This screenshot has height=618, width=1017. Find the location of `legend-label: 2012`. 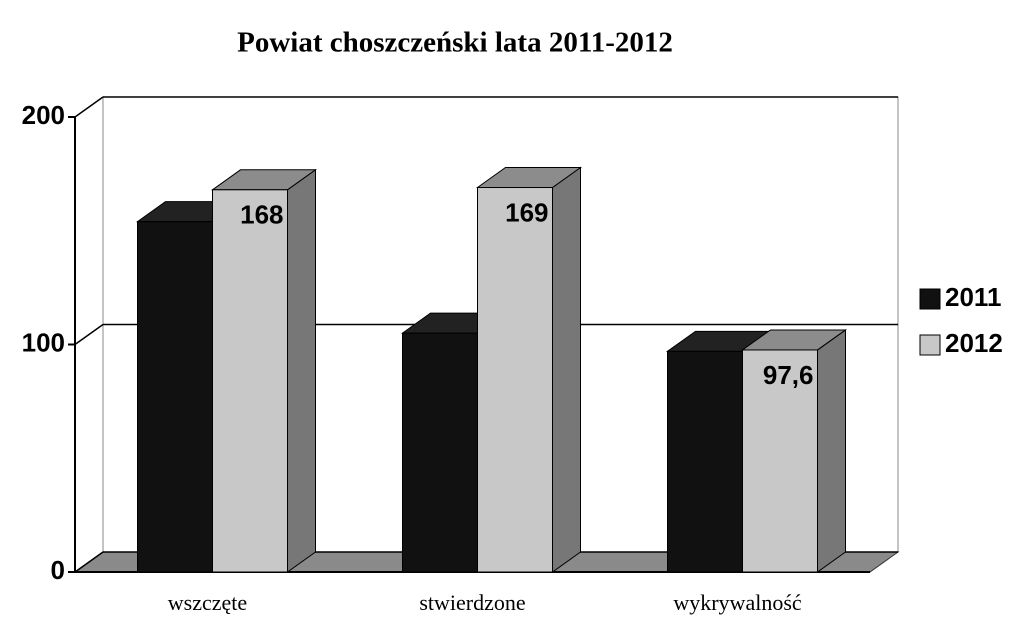

legend-label: 2012 is located at coordinates (974, 343).